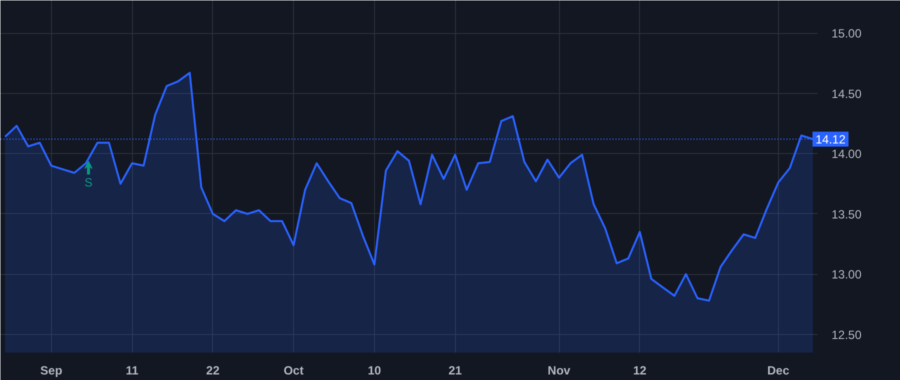 The width and height of the screenshot is (900, 380). What do you see at coordinates (640, 371) in the screenshot?
I see `x-tick-label: 12` at bounding box center [640, 371].